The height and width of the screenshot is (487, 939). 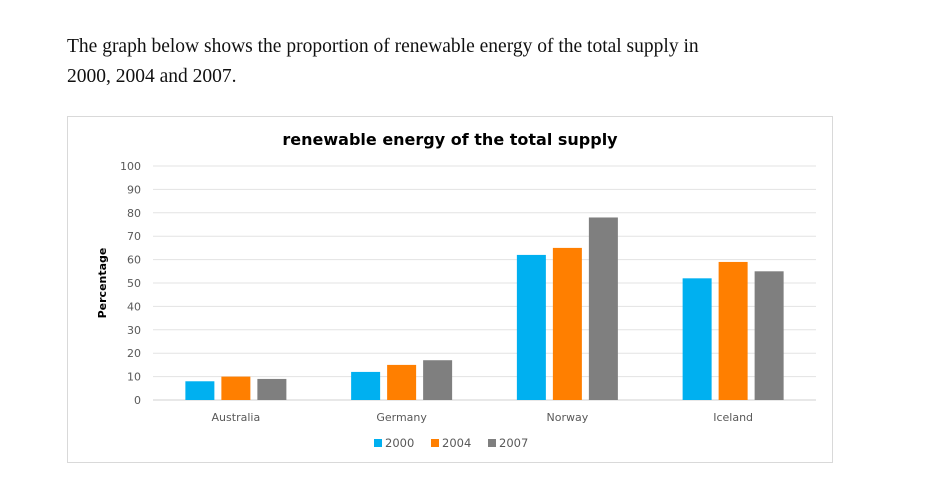 What do you see at coordinates (130, 166) in the screenshot?
I see `y-tick-label: 100` at bounding box center [130, 166].